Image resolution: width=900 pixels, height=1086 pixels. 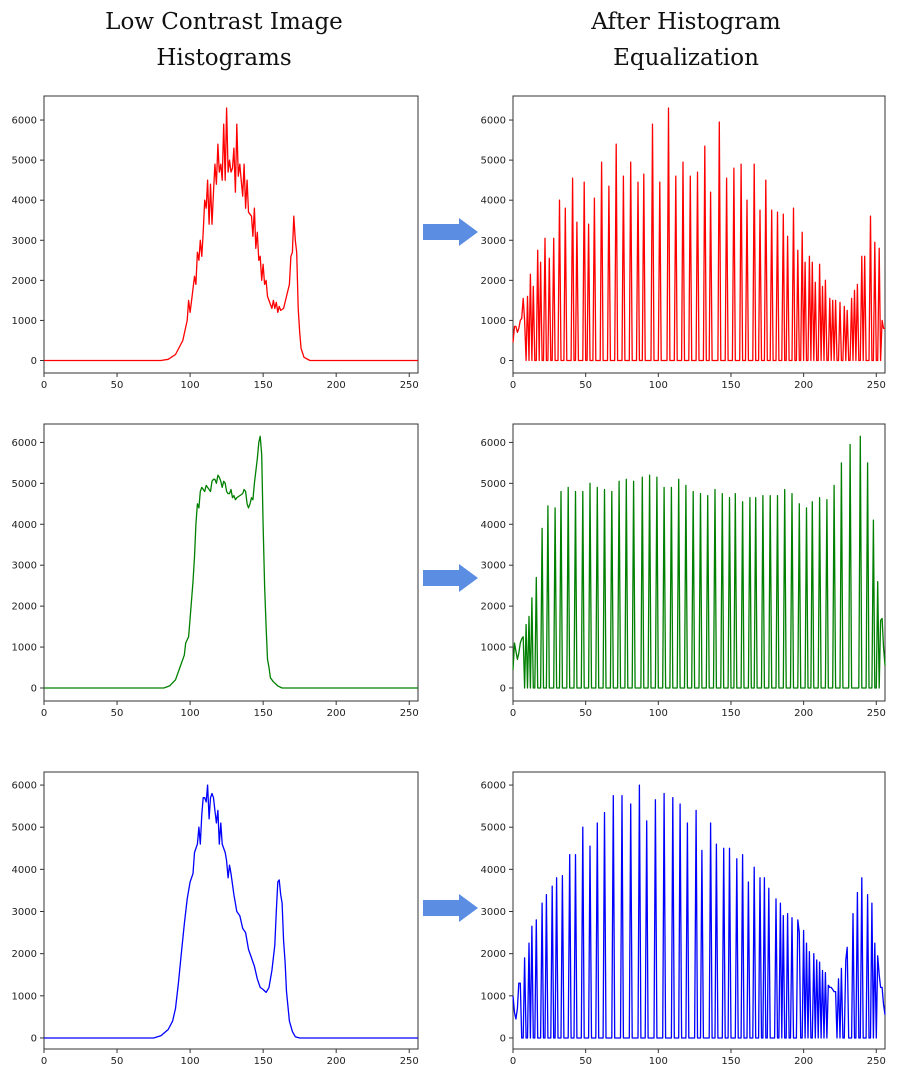 I want to click on right-title-line-1: After Histogram, so click(x=686, y=22).